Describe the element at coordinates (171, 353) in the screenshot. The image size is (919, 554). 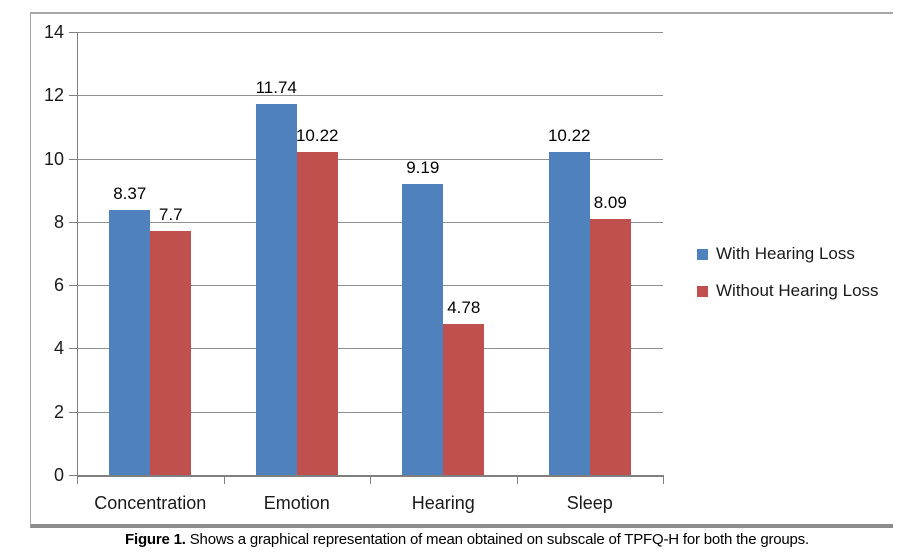
I see `bar-without-hearing-loss-concentration` at that location.